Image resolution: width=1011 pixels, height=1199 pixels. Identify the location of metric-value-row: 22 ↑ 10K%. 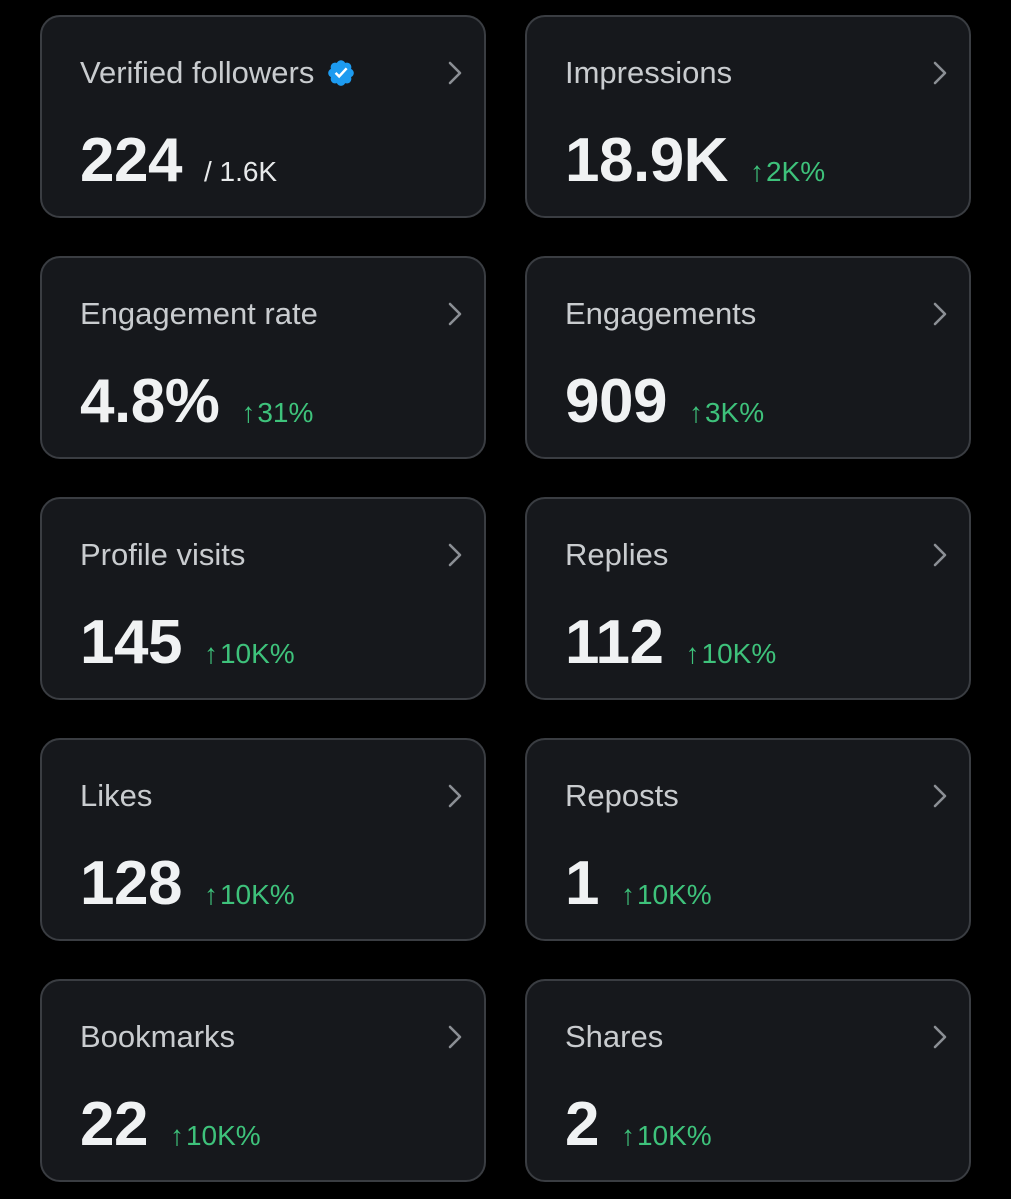
(170, 1125).